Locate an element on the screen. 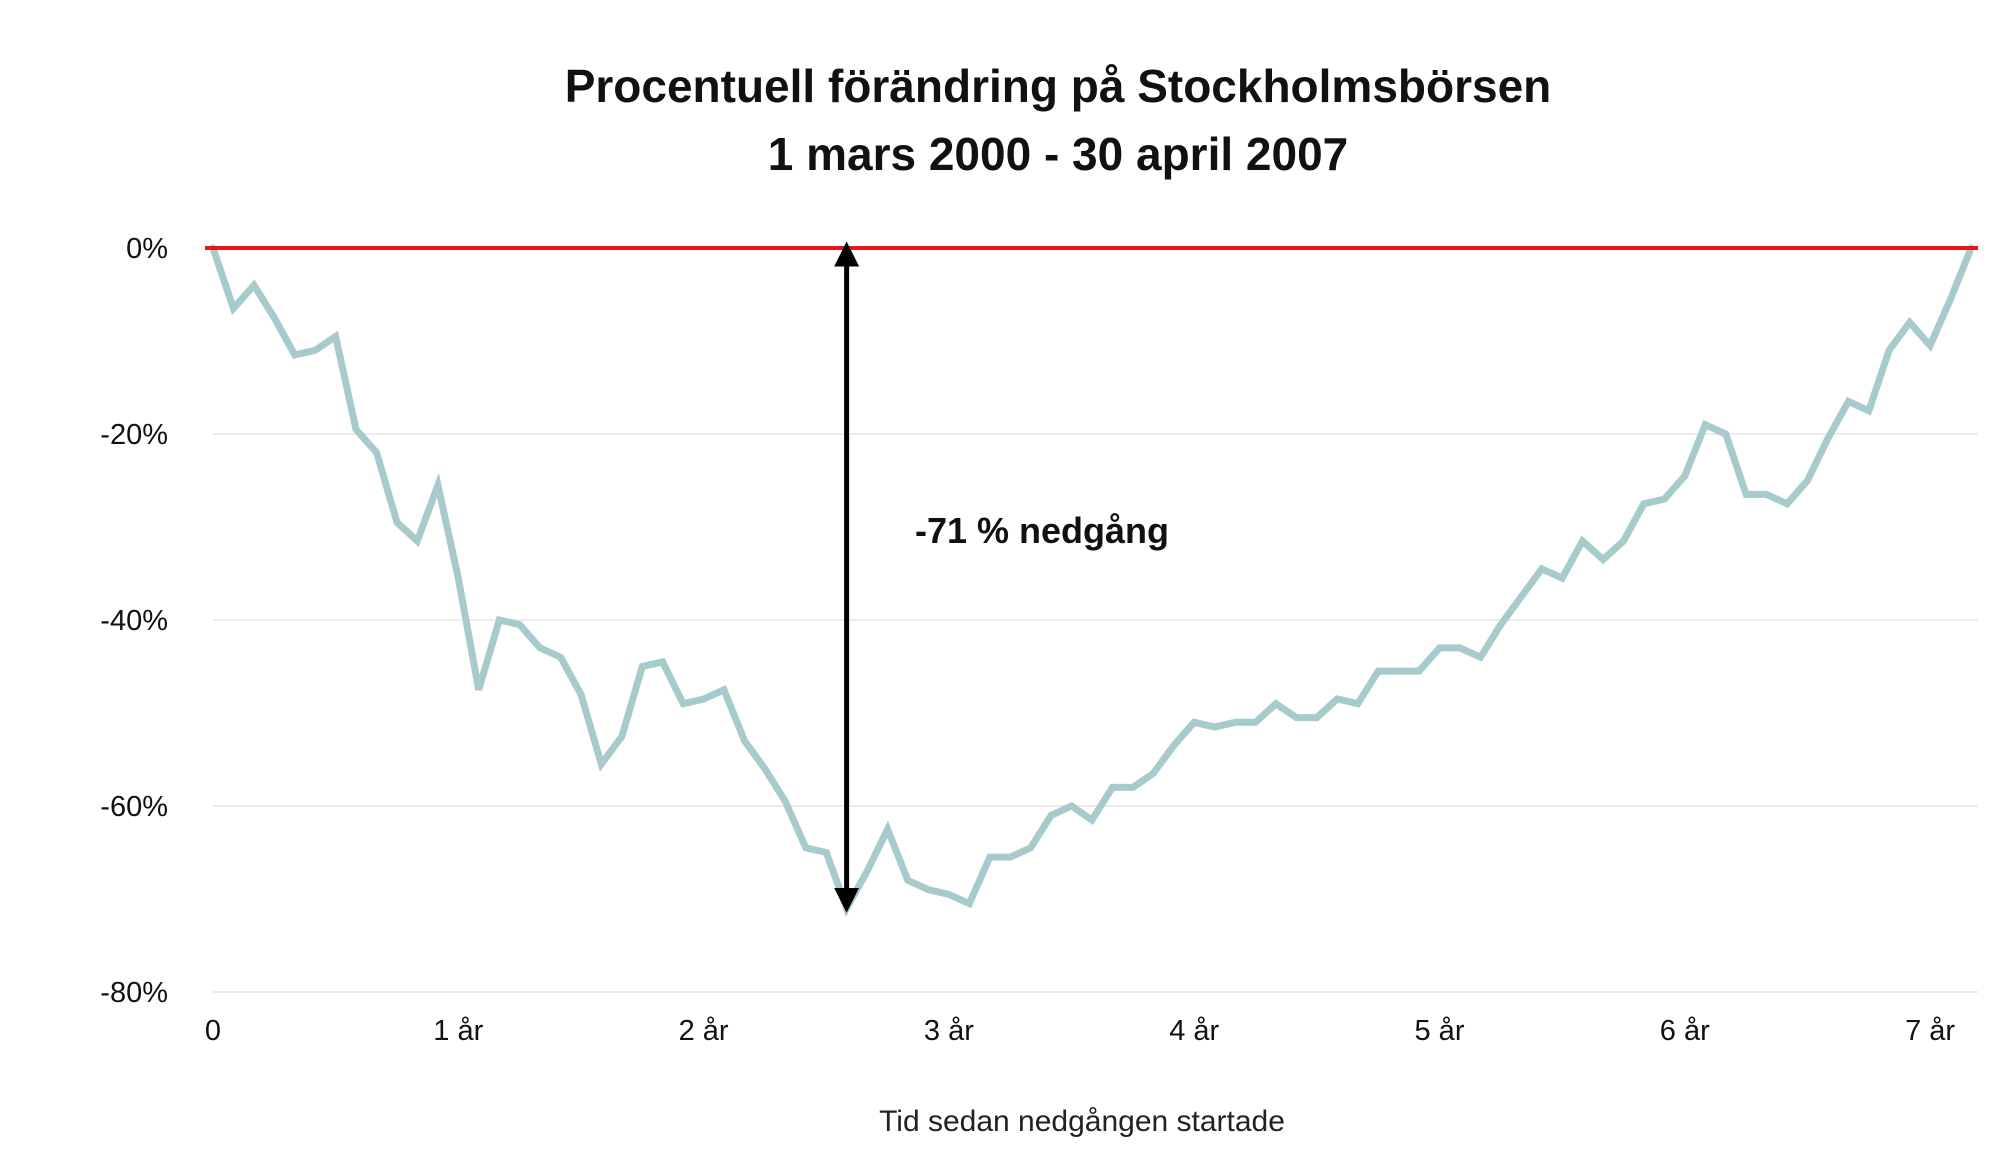 The image size is (2000, 1172). drawdown-annotation-label: -71 % nedgång is located at coordinates (1042, 530).